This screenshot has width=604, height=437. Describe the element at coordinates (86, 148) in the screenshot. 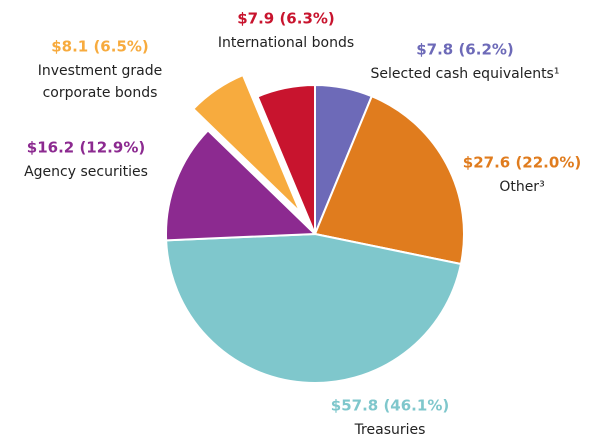

I see `value-label: $16.2 (12.9%)` at that location.